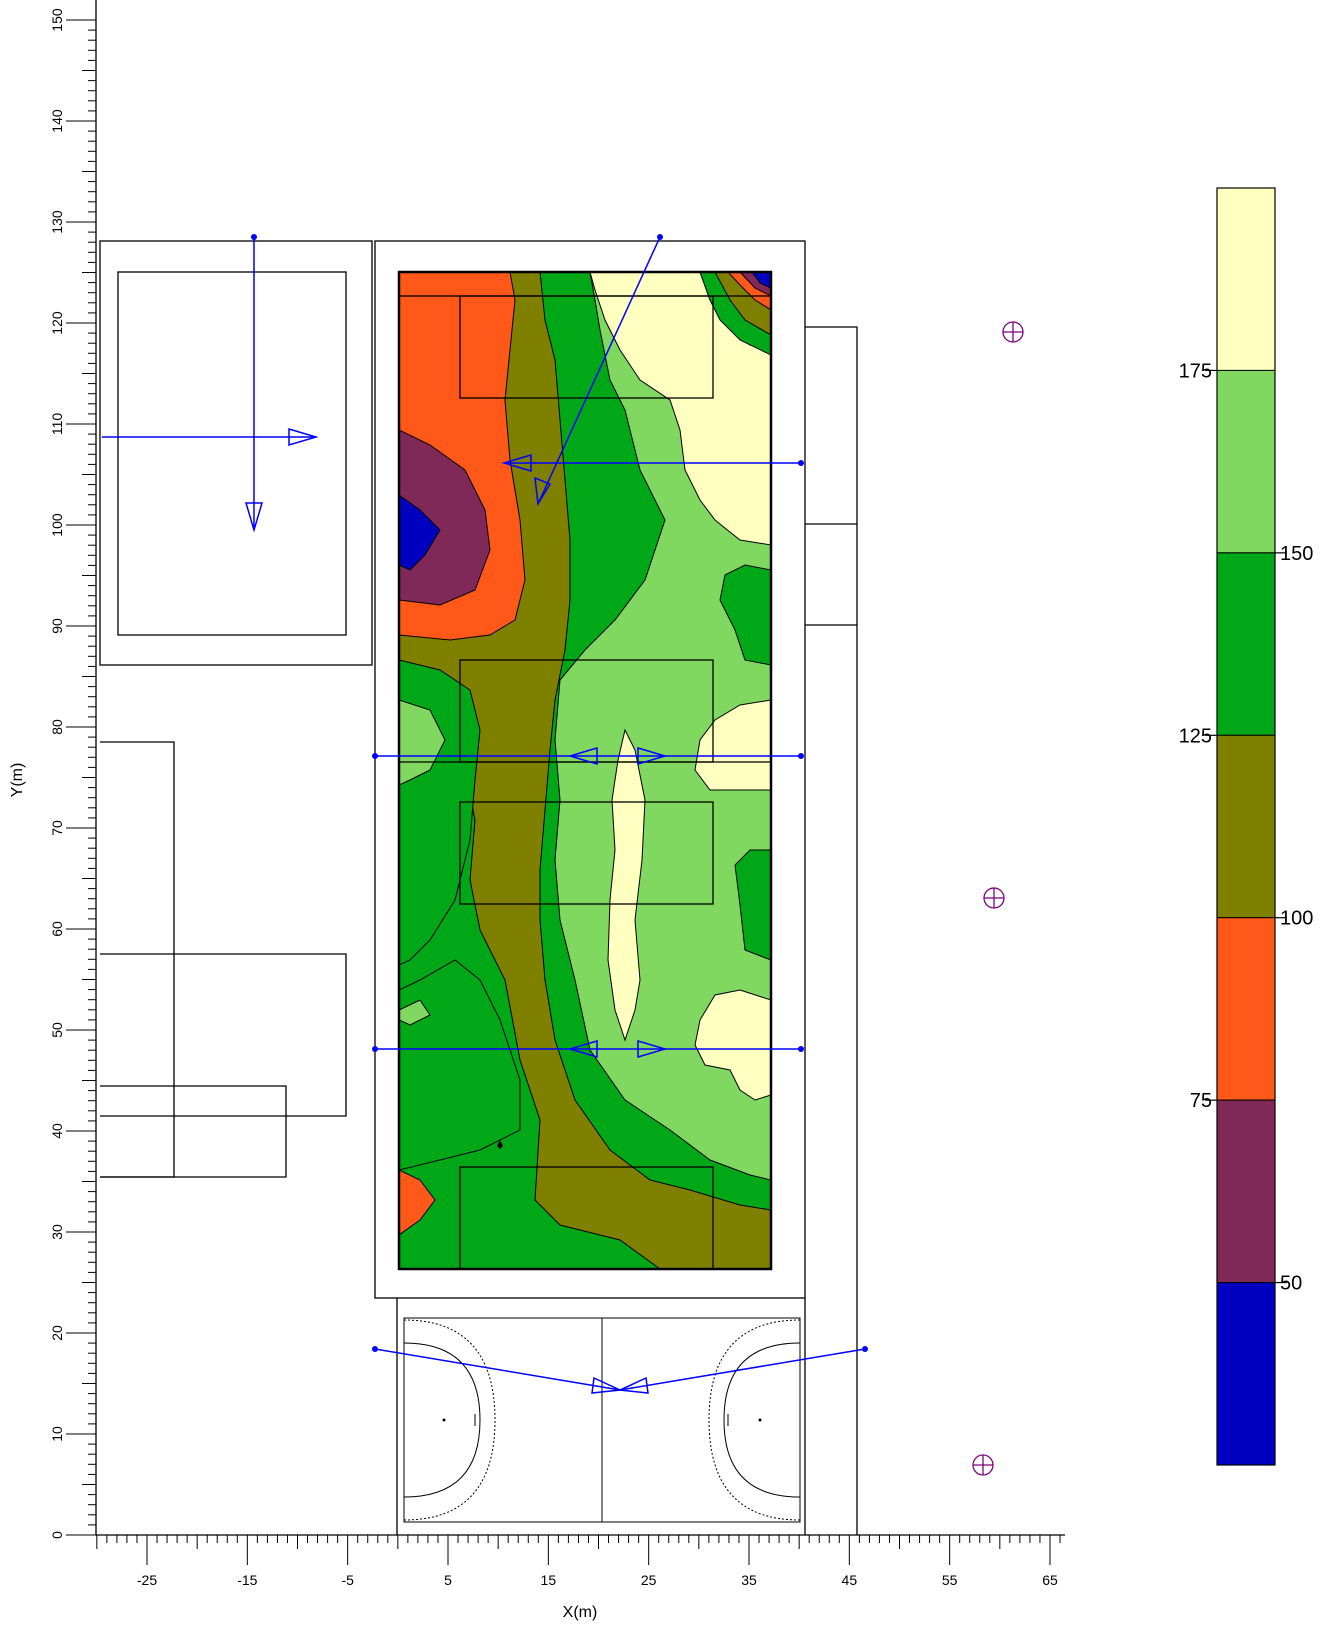  What do you see at coordinates (586, 1218) in the screenshot?
I see `goal-area-bottom` at bounding box center [586, 1218].